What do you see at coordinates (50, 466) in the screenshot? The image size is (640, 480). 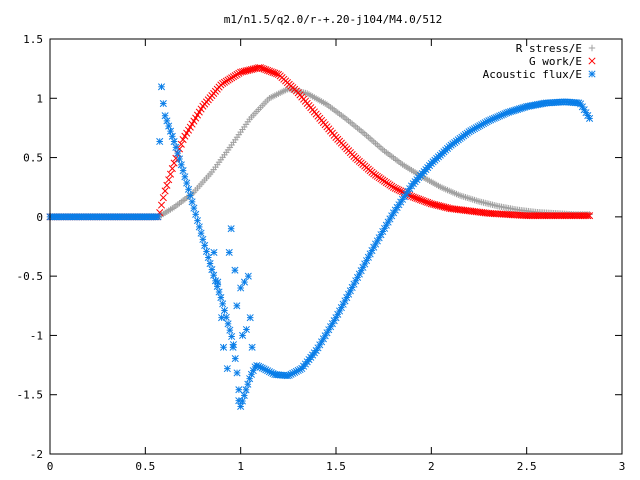 I see `x-tick-label: 0` at bounding box center [50, 466].